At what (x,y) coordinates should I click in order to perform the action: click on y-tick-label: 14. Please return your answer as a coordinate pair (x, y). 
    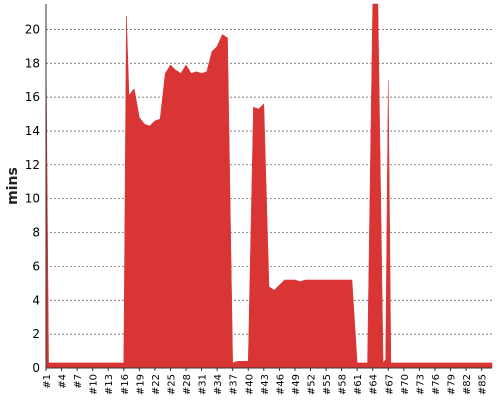
    Looking at the image, I should click on (32, 131).